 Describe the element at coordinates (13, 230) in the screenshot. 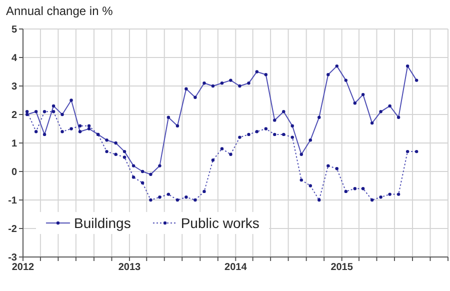

I see `y-tick-label: -2` at that location.